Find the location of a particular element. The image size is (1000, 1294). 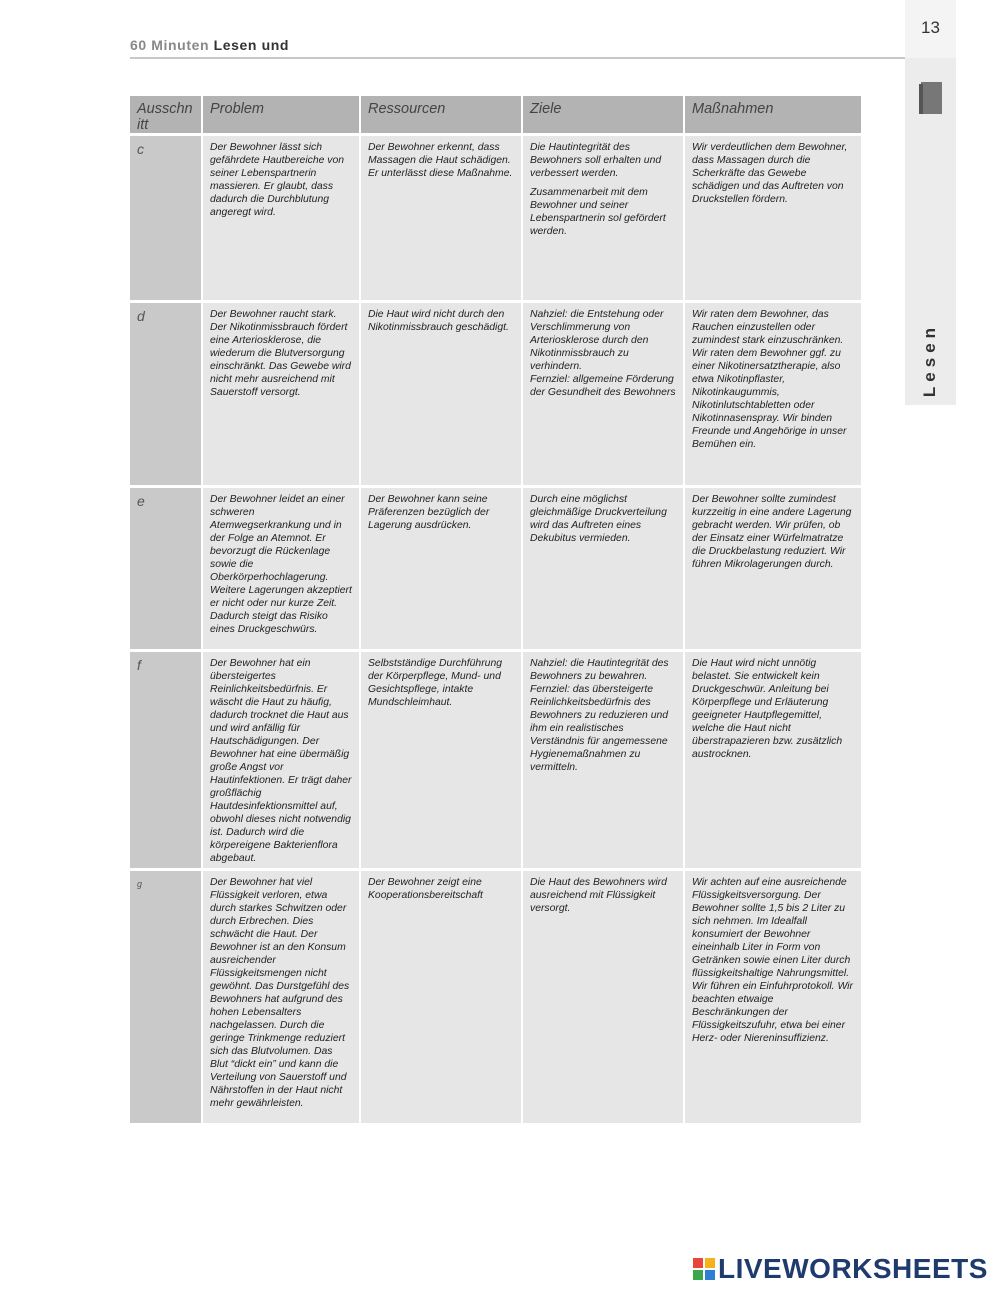

side-tab-top is located at coordinates (930, 29).